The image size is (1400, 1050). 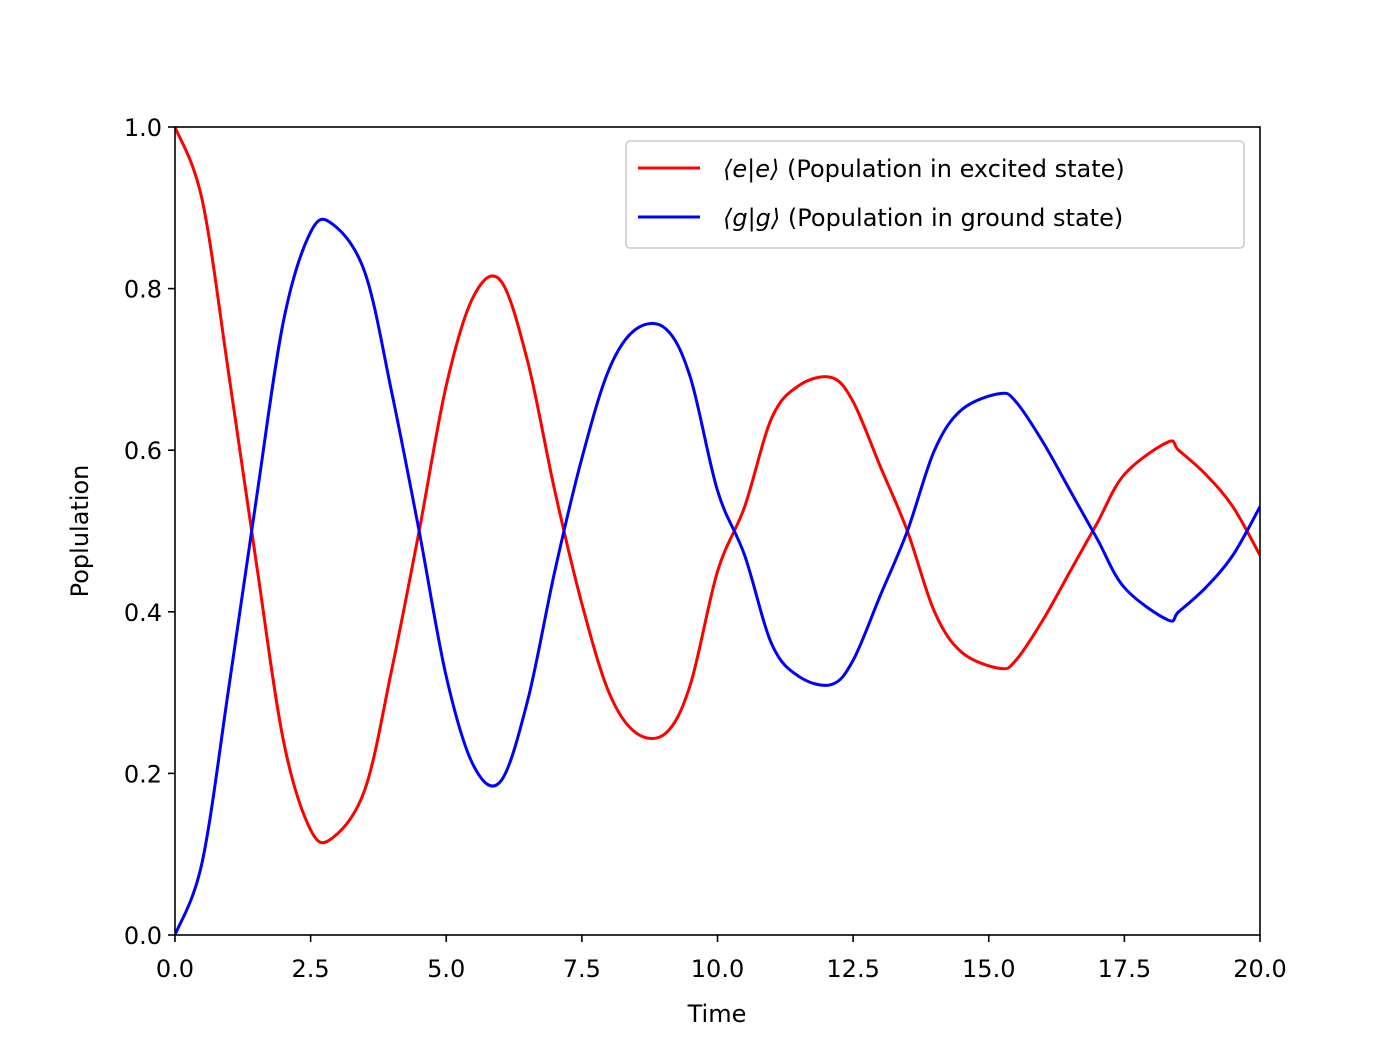 I want to click on legend-box, so click(x=935, y=194).